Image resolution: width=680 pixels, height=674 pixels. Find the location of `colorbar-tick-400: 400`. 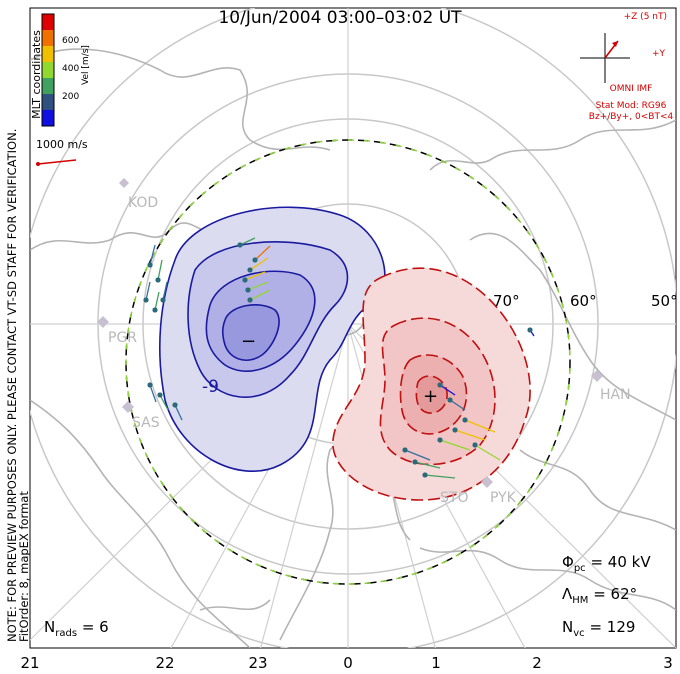

colorbar-tick-400: 400 is located at coordinates (71, 69).